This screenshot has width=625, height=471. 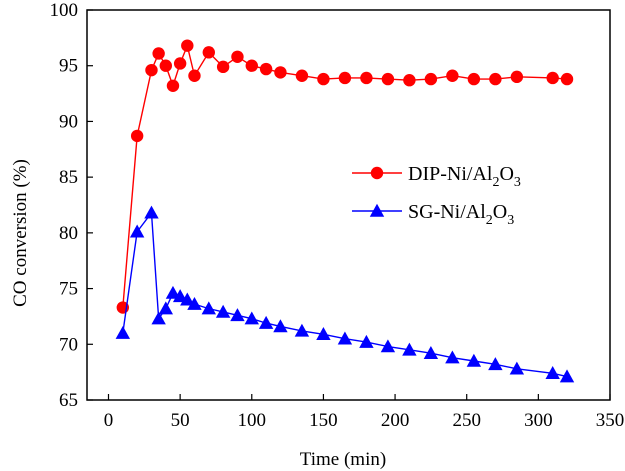 I want to click on y-tick-label: 75, so click(x=68, y=289).